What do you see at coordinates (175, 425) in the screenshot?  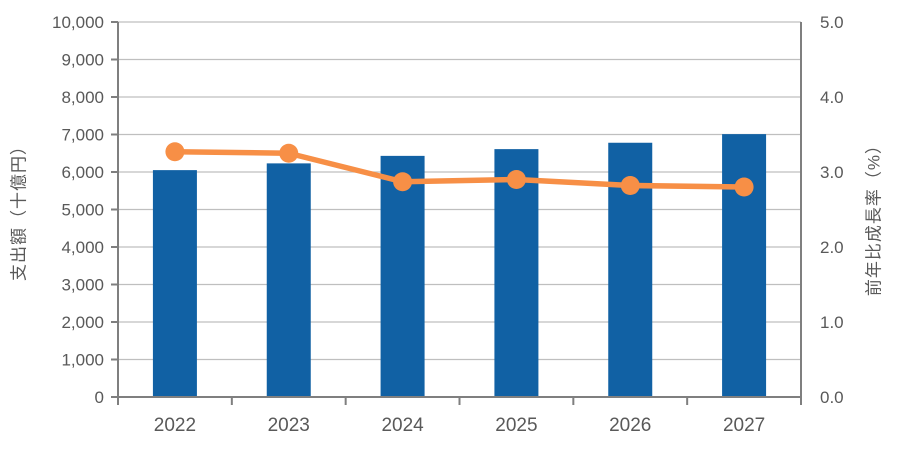 I see `x-axis-category-label: 2022` at bounding box center [175, 425].